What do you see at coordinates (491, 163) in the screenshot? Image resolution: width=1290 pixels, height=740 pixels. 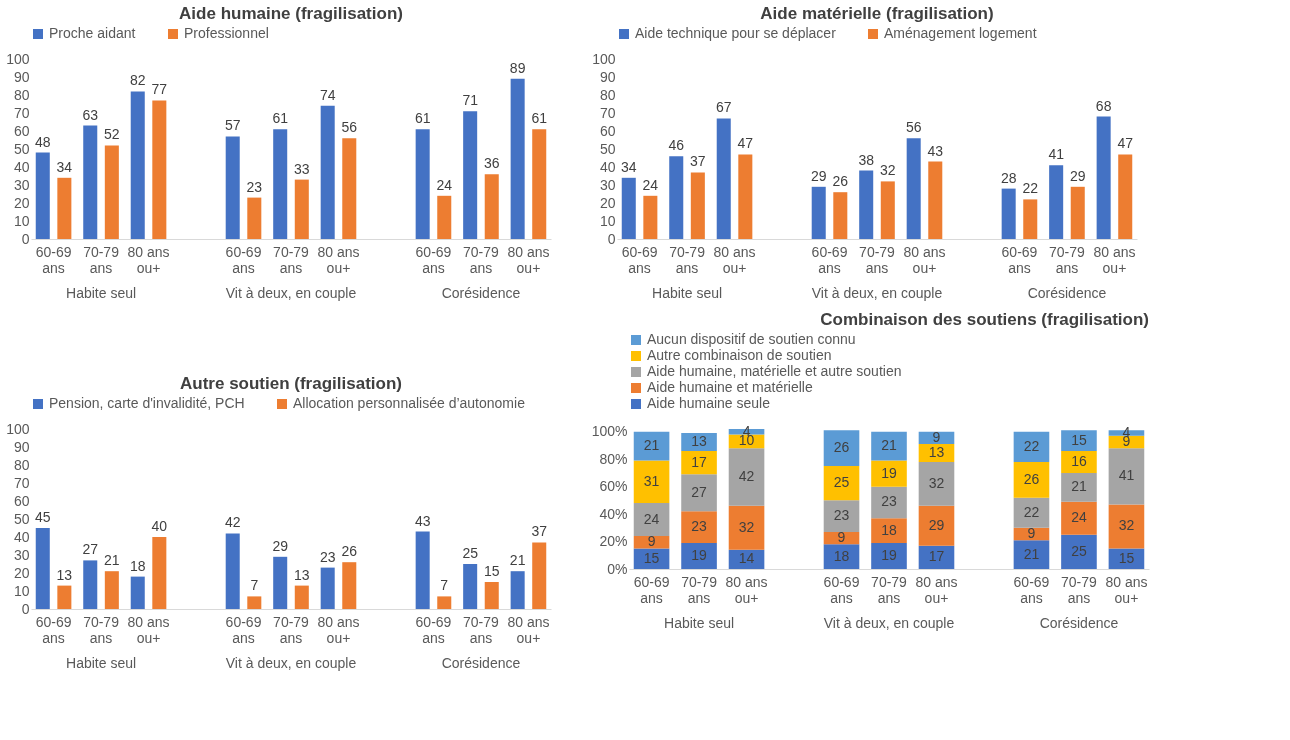 I see `data-label: 36` at bounding box center [491, 163].